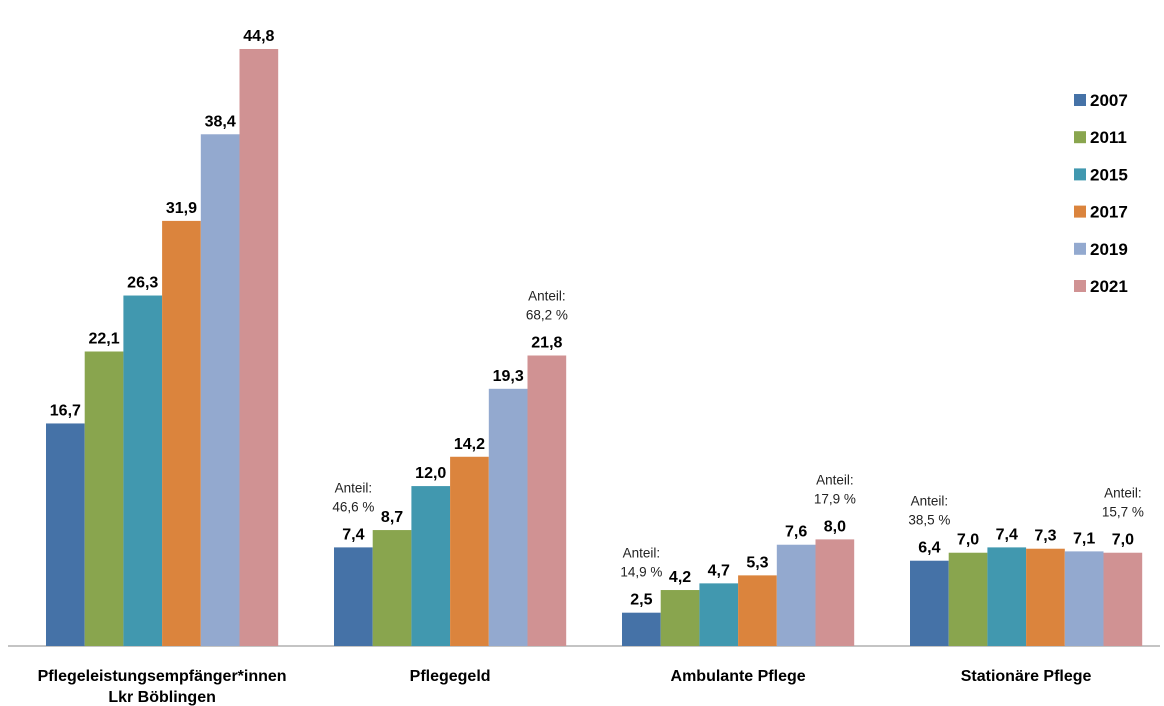 The height and width of the screenshot is (706, 1164). I want to click on value-label-2021-cat3: 7,0, so click(1123, 540).